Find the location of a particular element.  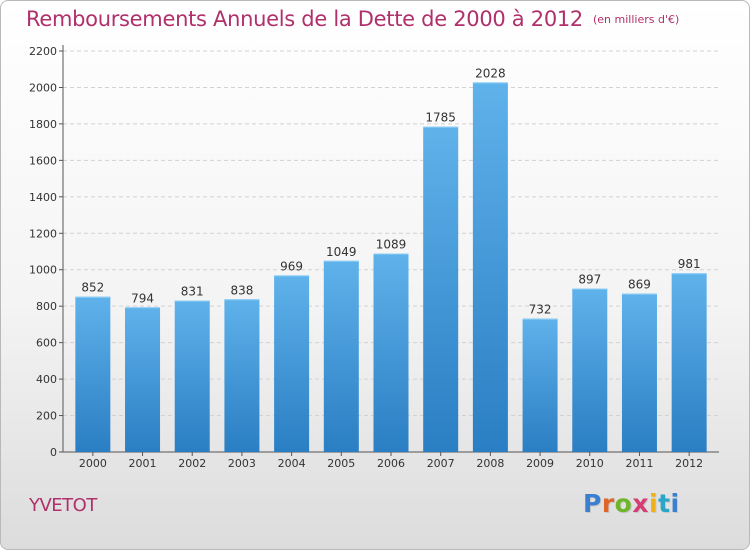

x-tick-label: 2009 is located at coordinates (540, 463).